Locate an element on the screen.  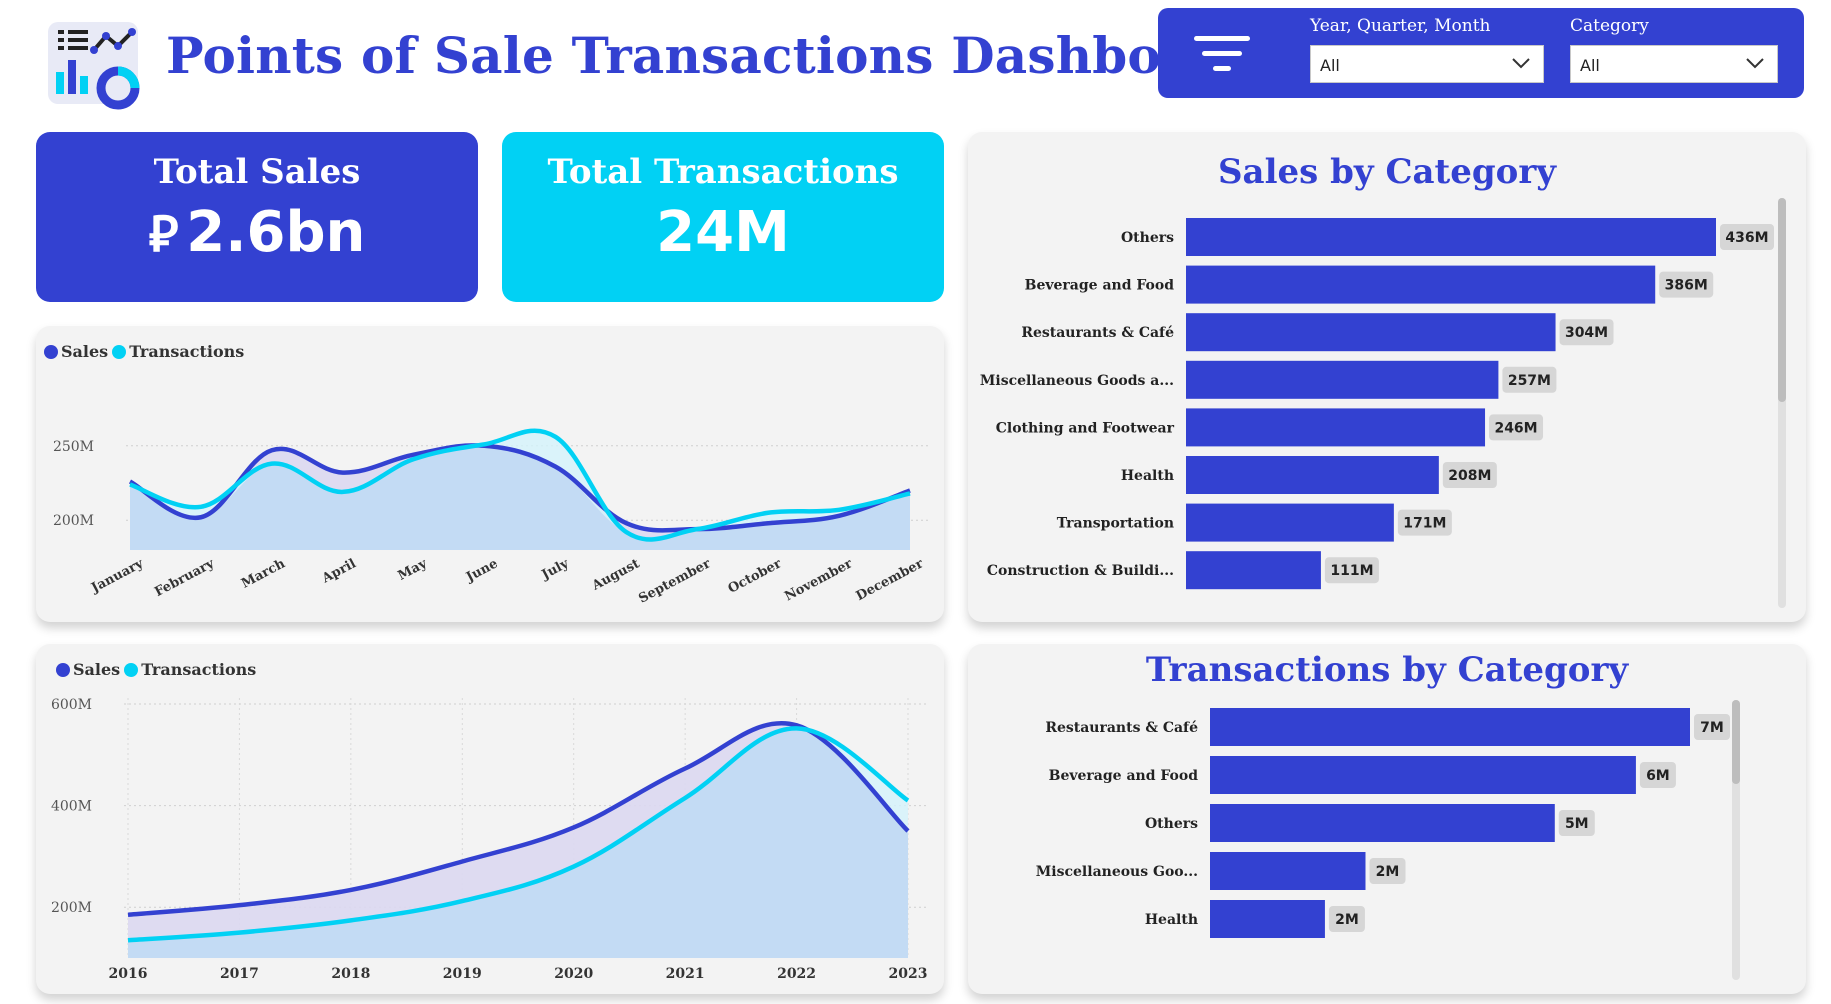
transactions-line is located at coordinates (518, 834).